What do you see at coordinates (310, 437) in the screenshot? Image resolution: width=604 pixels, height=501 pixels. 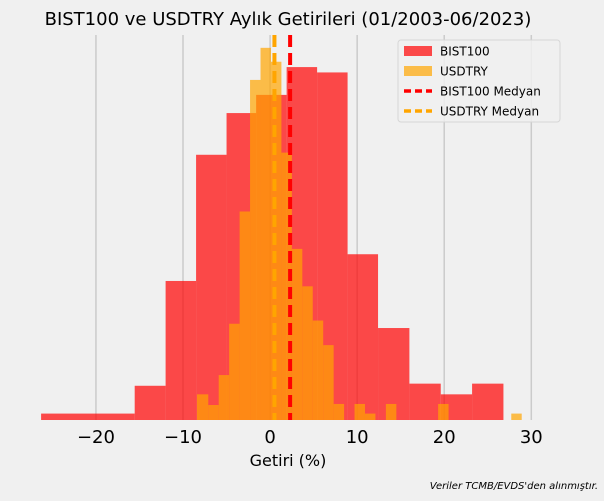 I see `x-tick-labels: −20 −10 0 10 20 30` at bounding box center [310, 437].